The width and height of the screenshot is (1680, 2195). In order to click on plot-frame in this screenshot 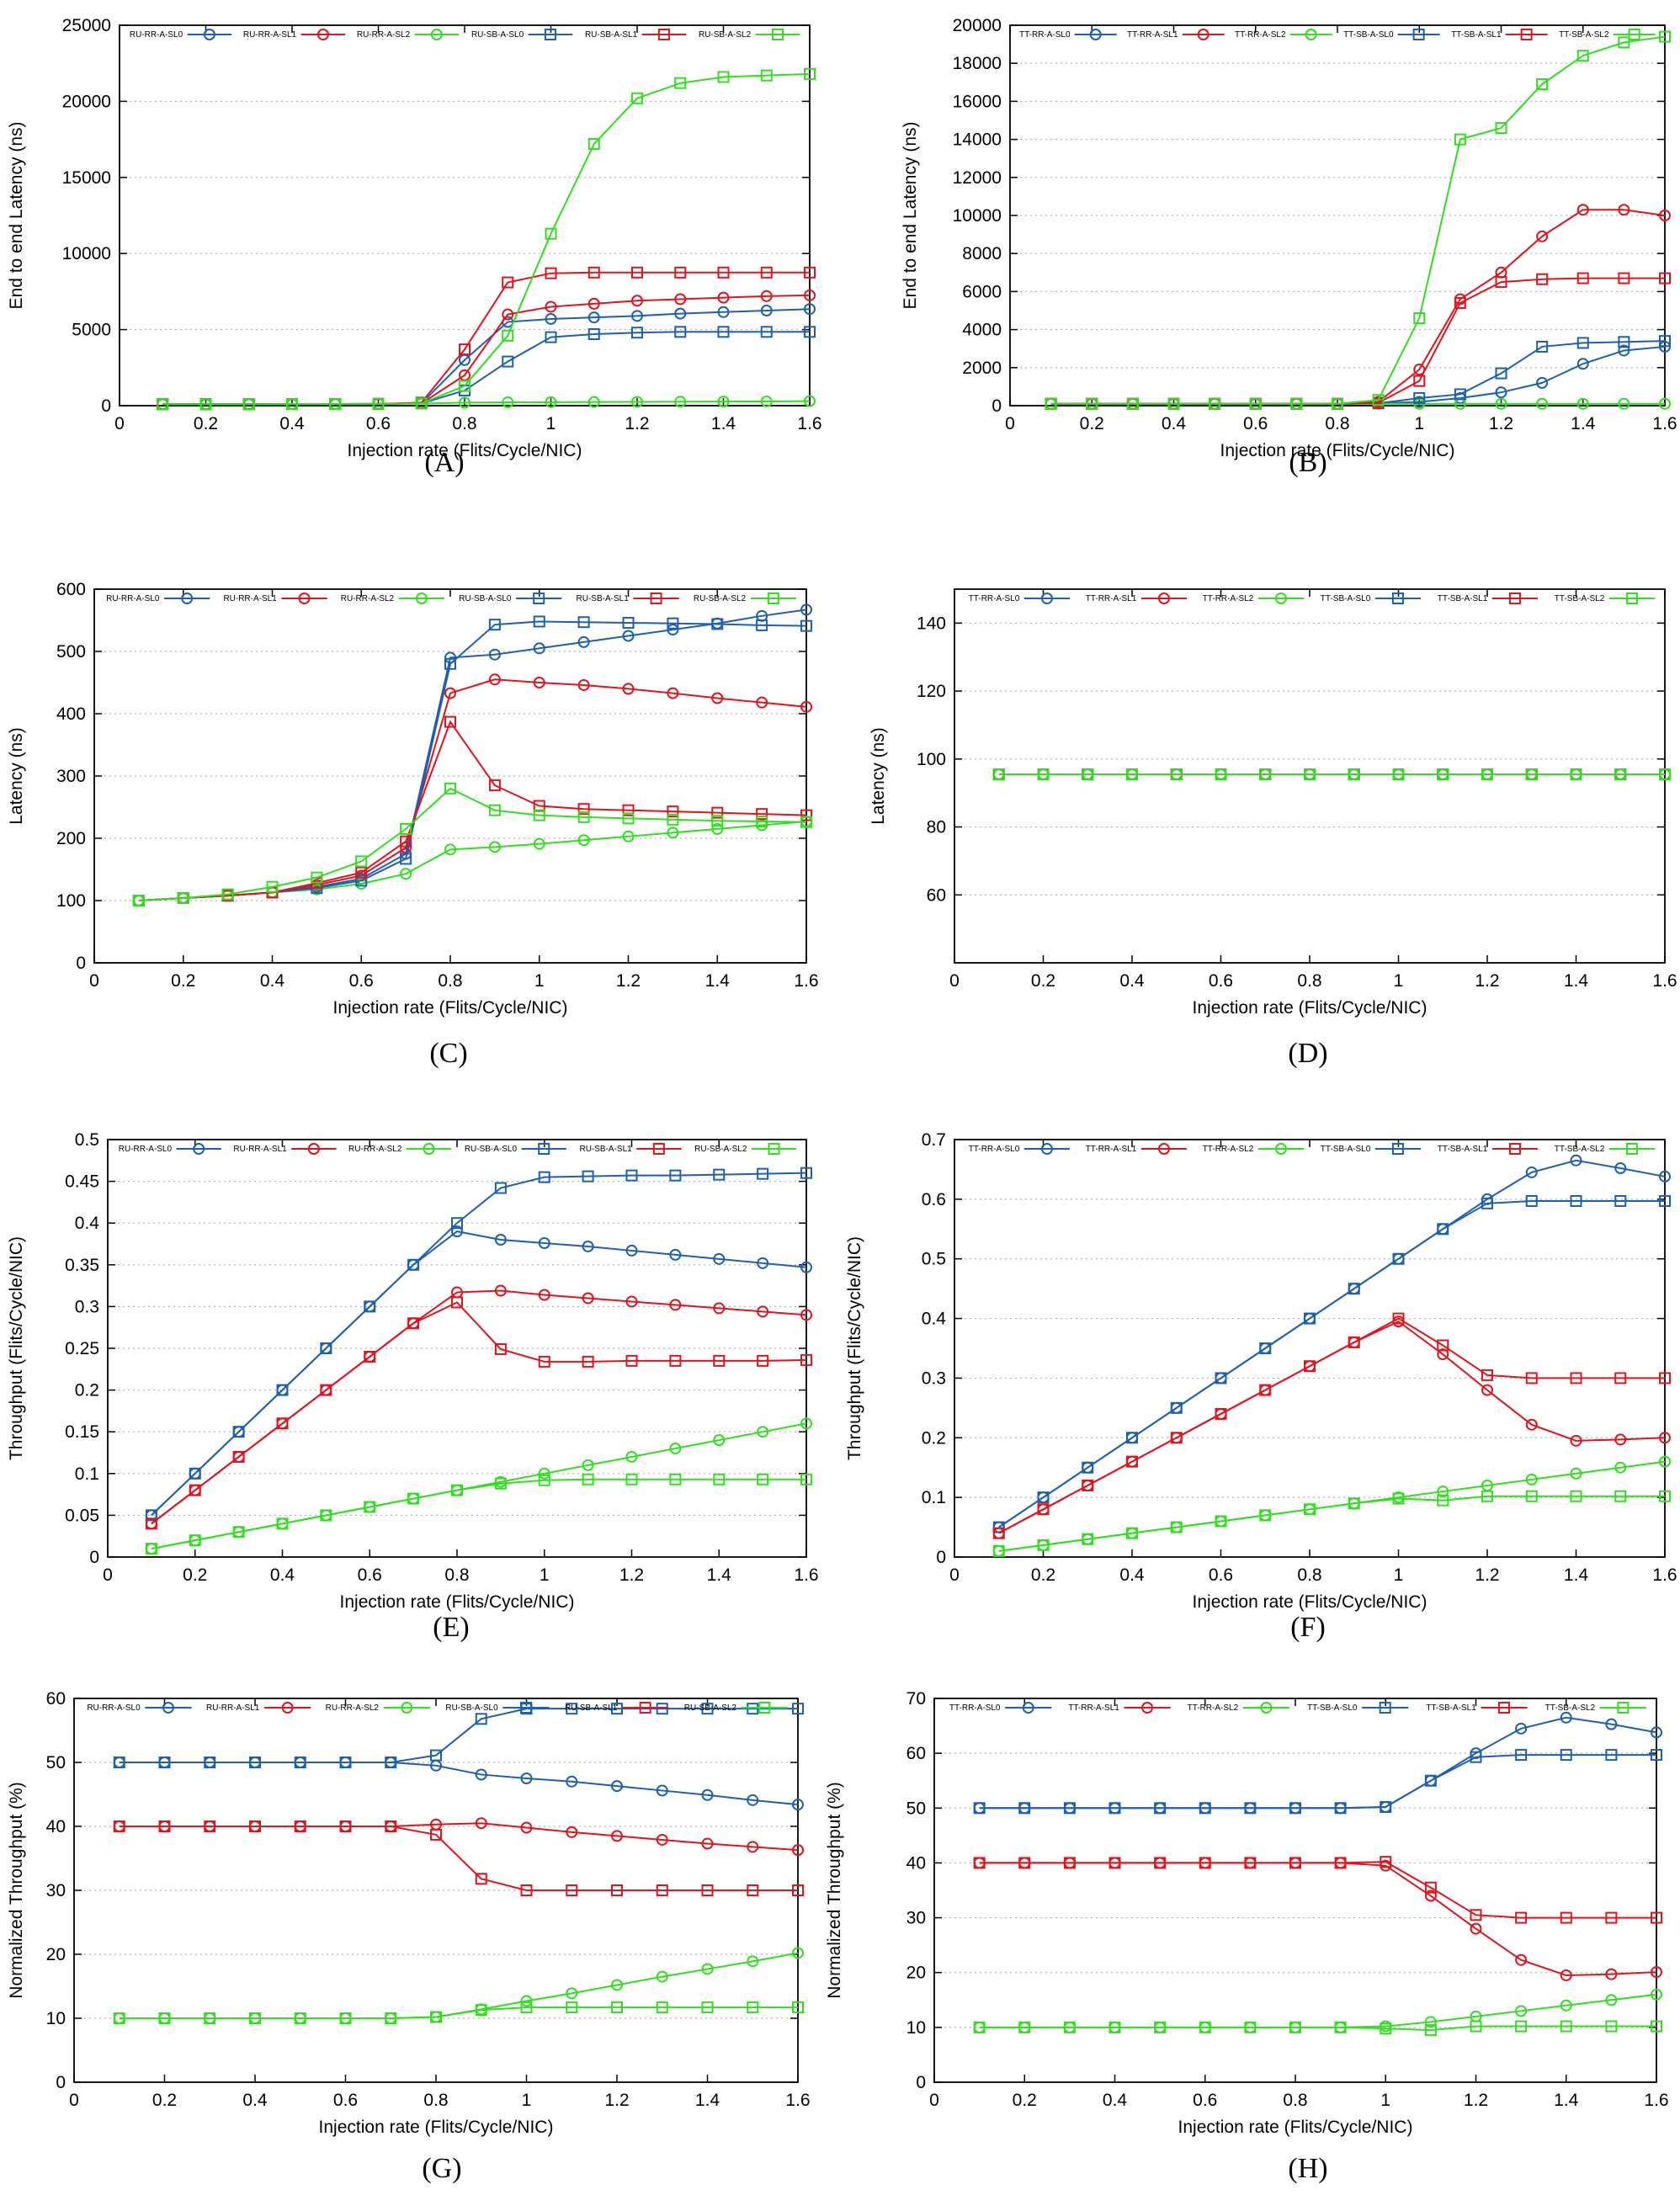, I will do `click(450, 776)`.